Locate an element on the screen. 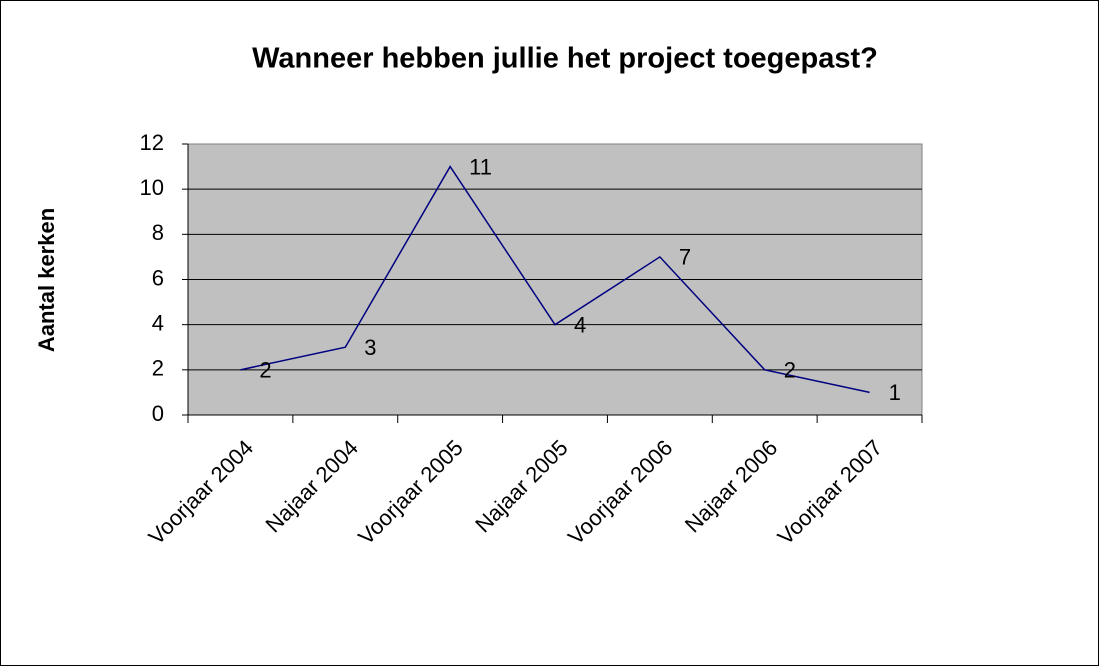 This screenshot has width=1099, height=666. y-tick-label: 10 is located at coordinates (152, 187).